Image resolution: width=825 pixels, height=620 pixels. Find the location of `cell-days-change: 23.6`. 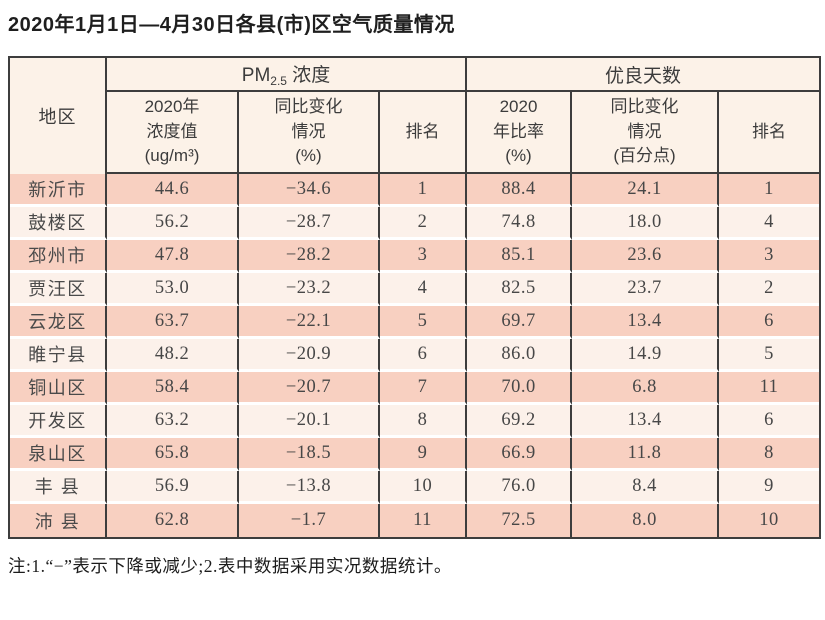

cell-days-change: 23.6 is located at coordinates (646, 256).